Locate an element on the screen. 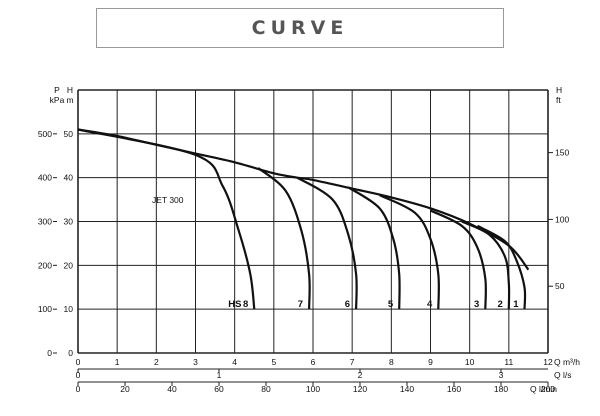 The width and height of the screenshot is (600, 416). m3h-tick-label: 7 is located at coordinates (352, 362).